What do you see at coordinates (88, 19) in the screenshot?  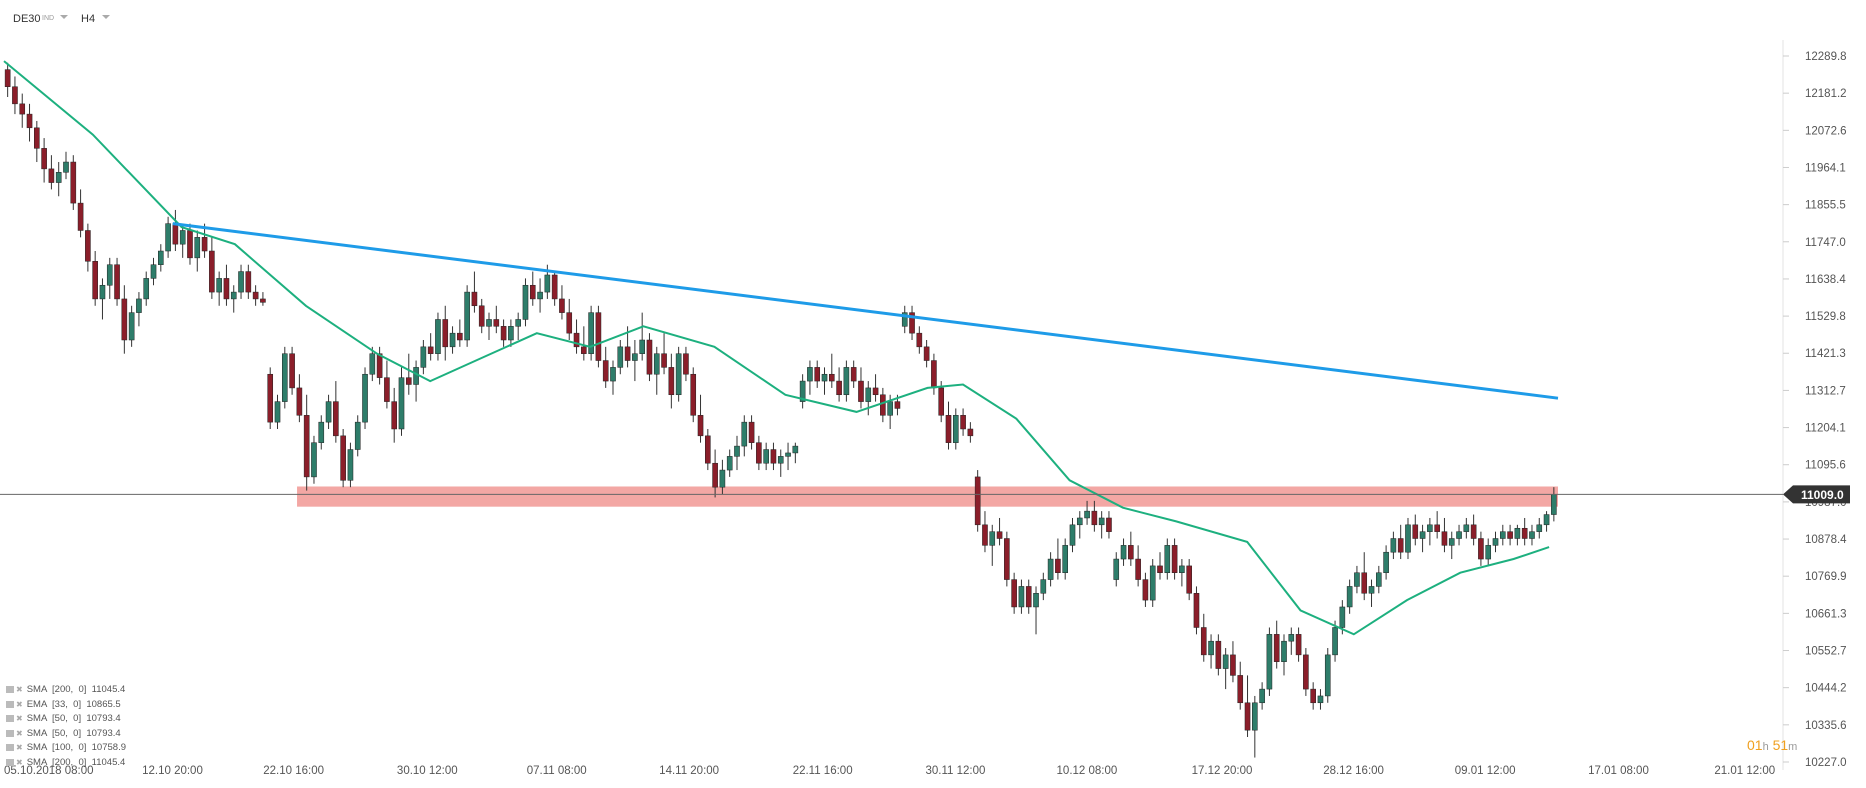 I see `timeframe-label: H4` at bounding box center [88, 19].